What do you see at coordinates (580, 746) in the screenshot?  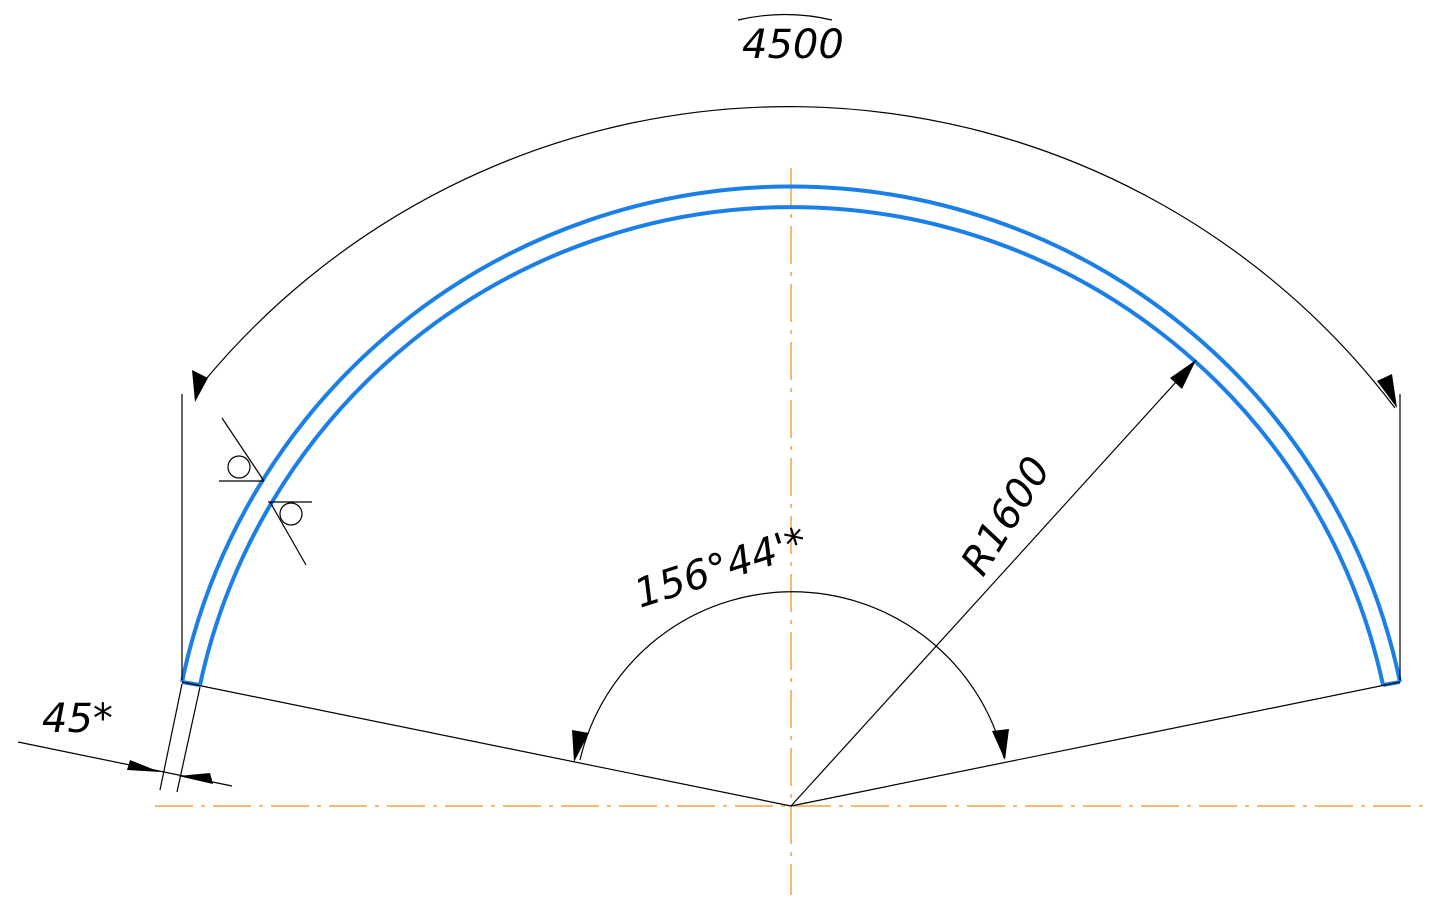 I see `arrowhead-angle-left` at bounding box center [580, 746].